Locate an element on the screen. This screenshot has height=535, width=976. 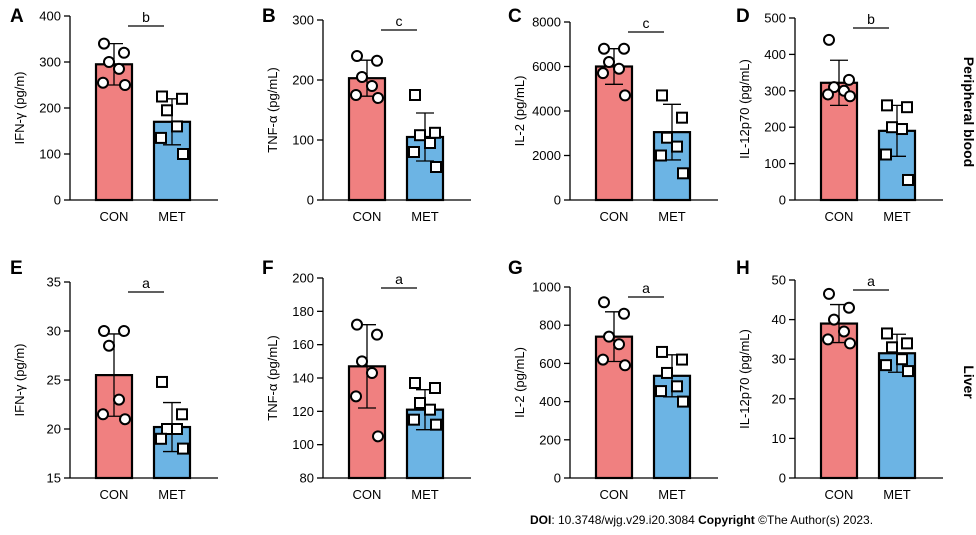
significance-label-f: a is located at coordinates (399, 279).